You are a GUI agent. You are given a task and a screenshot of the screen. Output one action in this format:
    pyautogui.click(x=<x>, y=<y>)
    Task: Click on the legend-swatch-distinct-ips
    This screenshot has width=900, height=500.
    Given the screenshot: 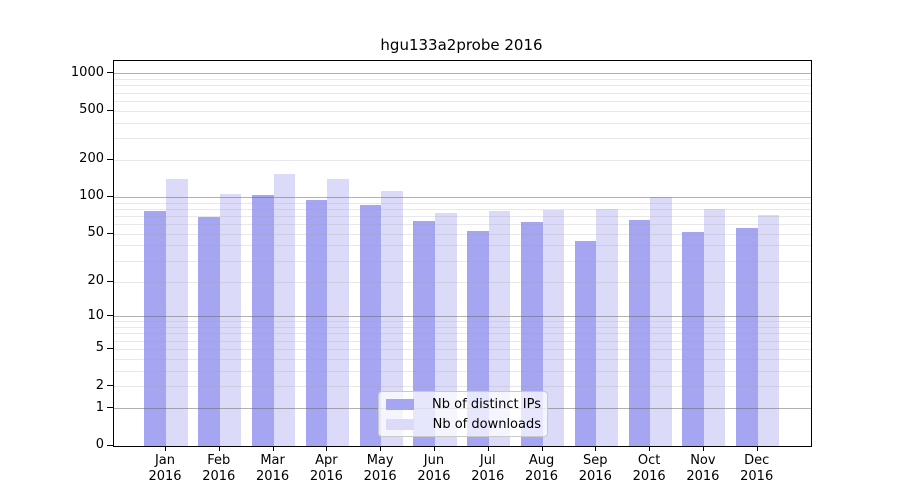 What is the action you would take?
    pyautogui.click(x=400, y=404)
    